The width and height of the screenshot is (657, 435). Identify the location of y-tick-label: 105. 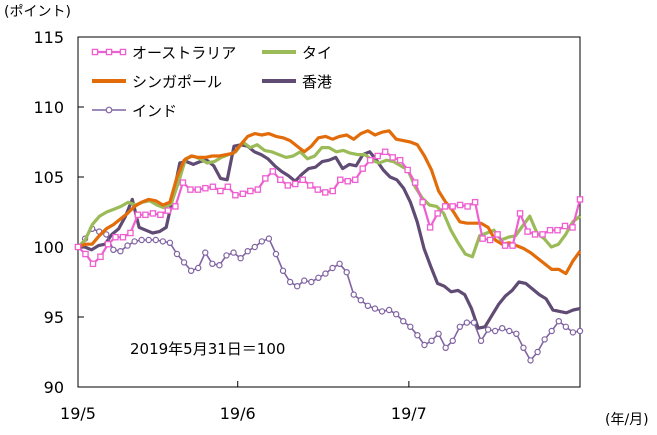
(48, 177).